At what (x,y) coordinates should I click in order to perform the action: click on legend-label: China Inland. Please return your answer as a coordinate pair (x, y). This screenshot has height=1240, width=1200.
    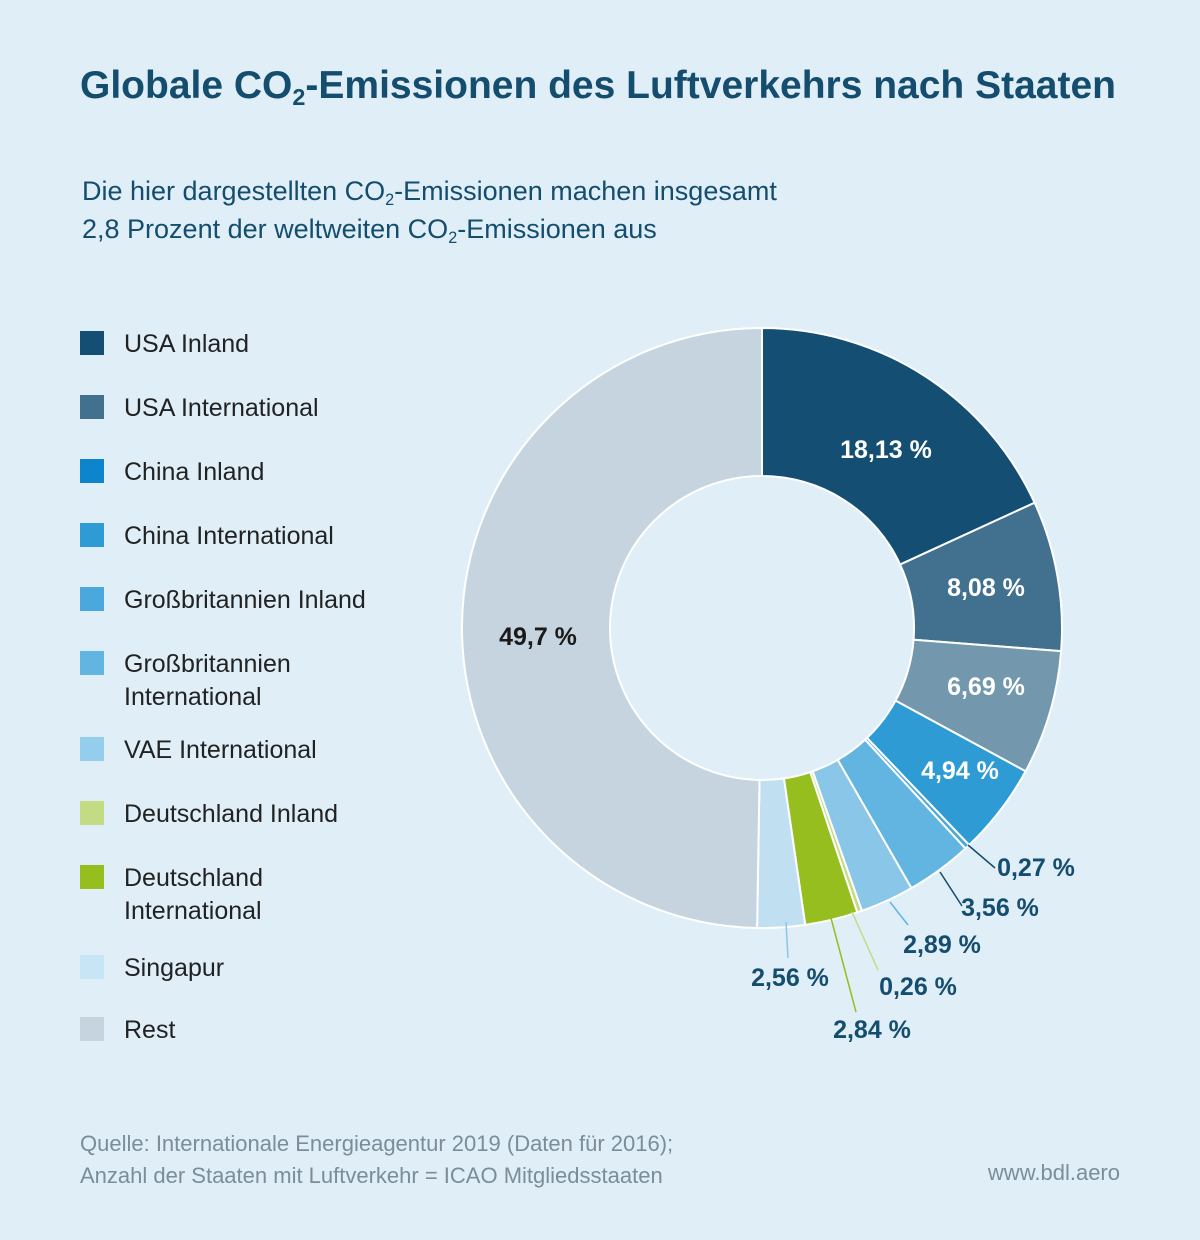
    Looking at the image, I should click on (194, 472).